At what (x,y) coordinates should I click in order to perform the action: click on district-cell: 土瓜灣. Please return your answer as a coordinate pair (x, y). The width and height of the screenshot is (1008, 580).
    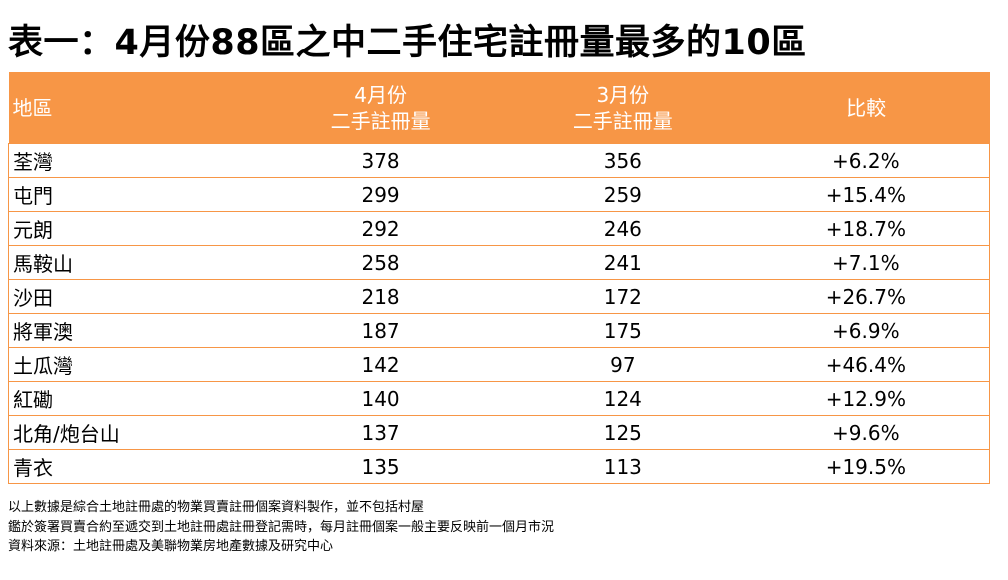
    Looking at the image, I should click on (133, 364).